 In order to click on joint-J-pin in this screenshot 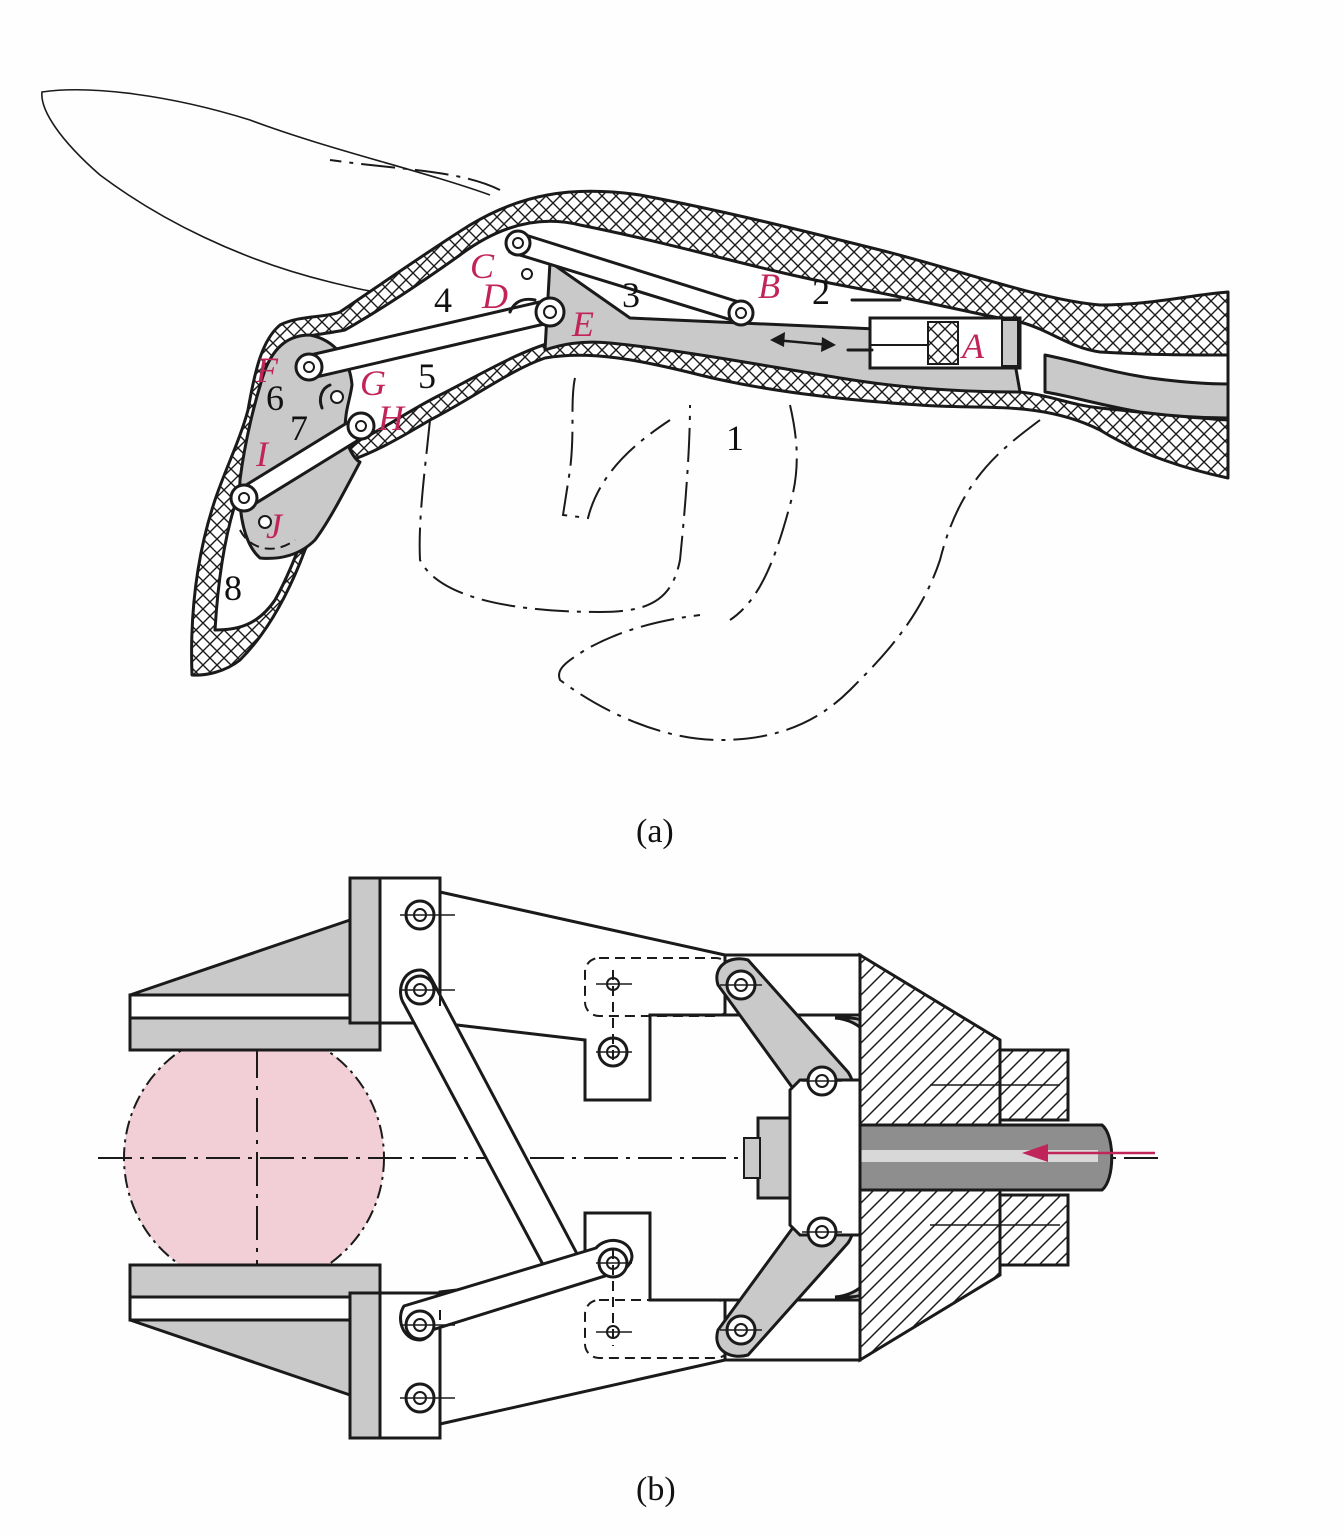, I will do `click(265, 522)`.